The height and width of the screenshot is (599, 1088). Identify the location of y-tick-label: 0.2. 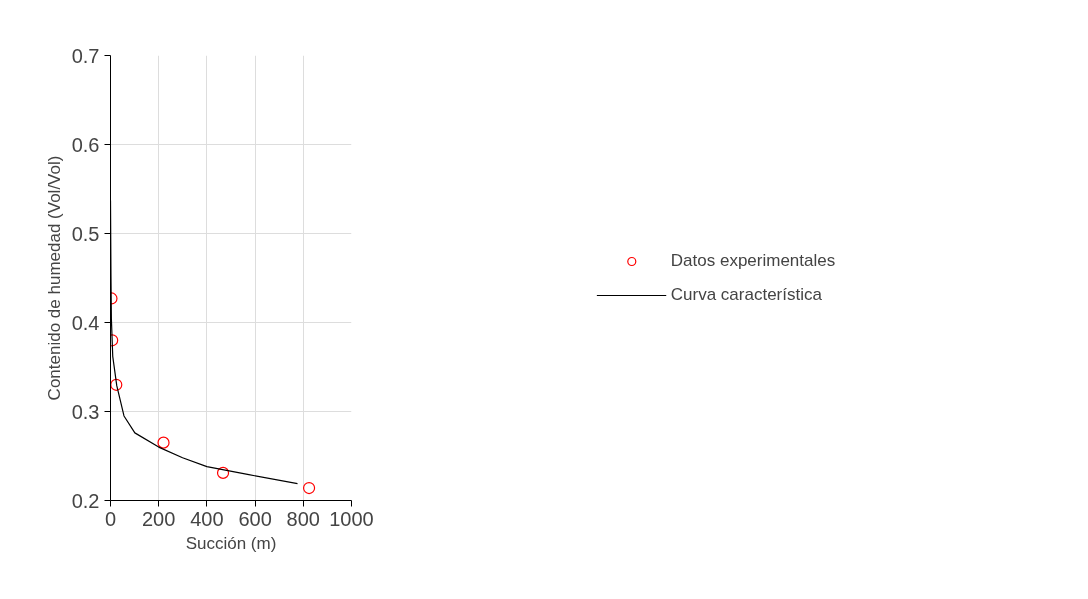
(85, 500).